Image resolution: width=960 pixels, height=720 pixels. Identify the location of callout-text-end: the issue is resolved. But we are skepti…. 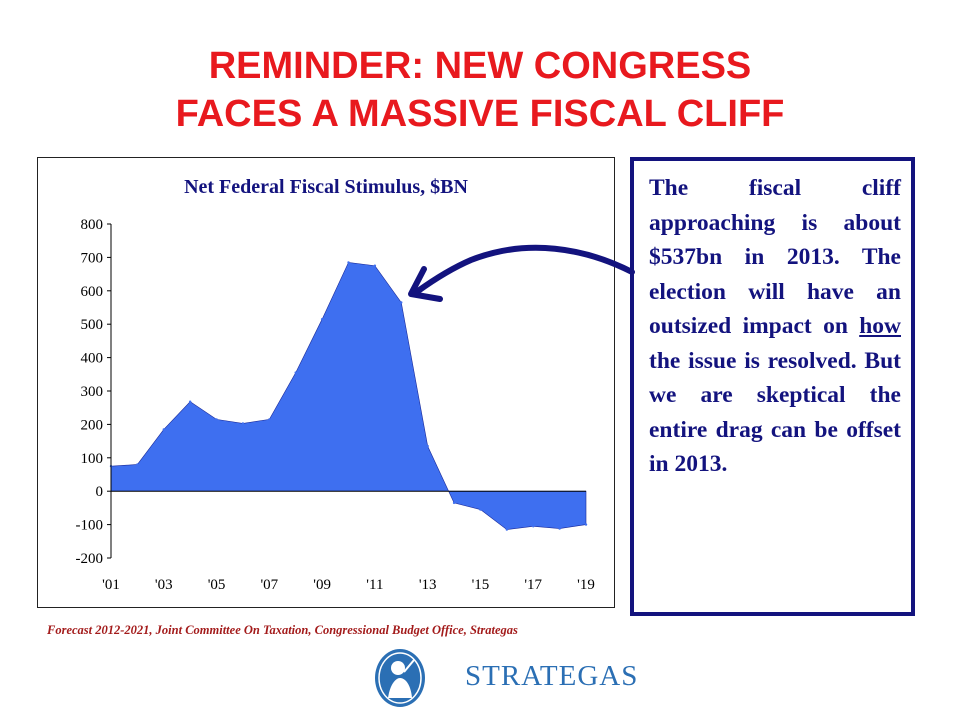
(775, 412).